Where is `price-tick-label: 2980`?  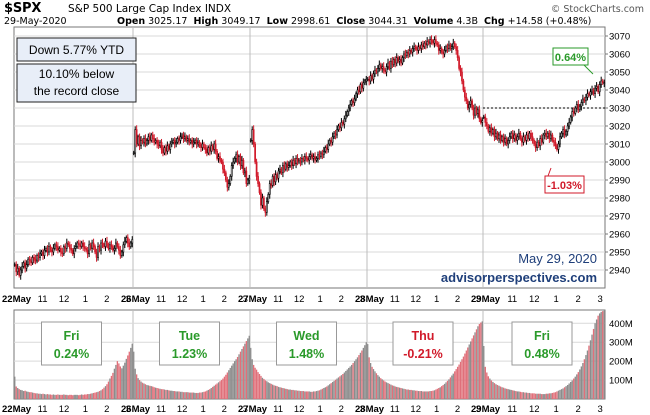
price-tick-label: 2980 is located at coordinates (619, 199).